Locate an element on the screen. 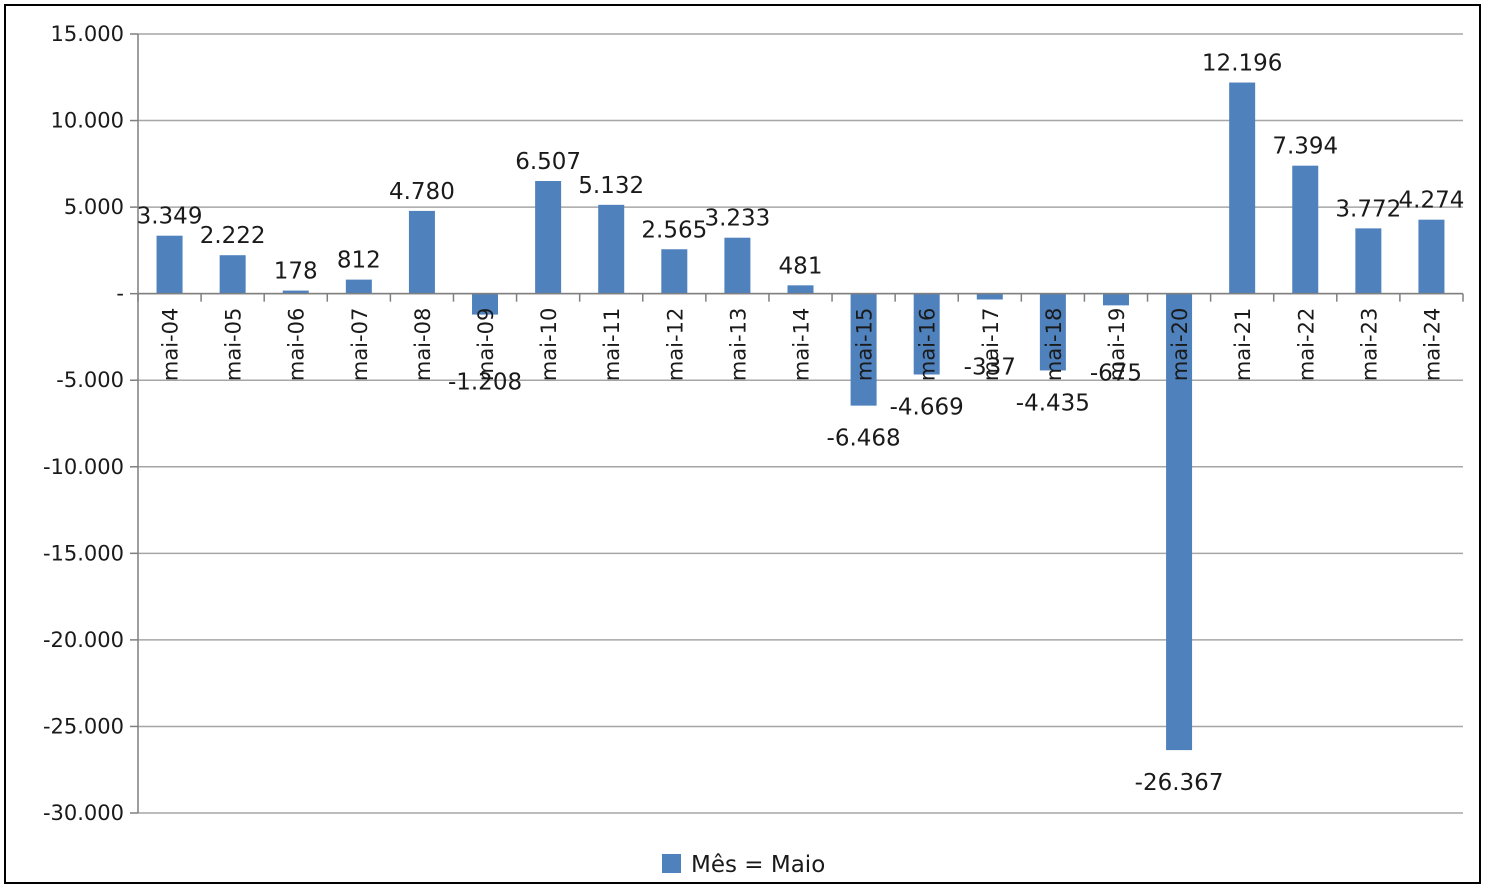 This screenshot has width=1487, height=888. x-tick-label: mai-24 is located at coordinates (1432, 344).